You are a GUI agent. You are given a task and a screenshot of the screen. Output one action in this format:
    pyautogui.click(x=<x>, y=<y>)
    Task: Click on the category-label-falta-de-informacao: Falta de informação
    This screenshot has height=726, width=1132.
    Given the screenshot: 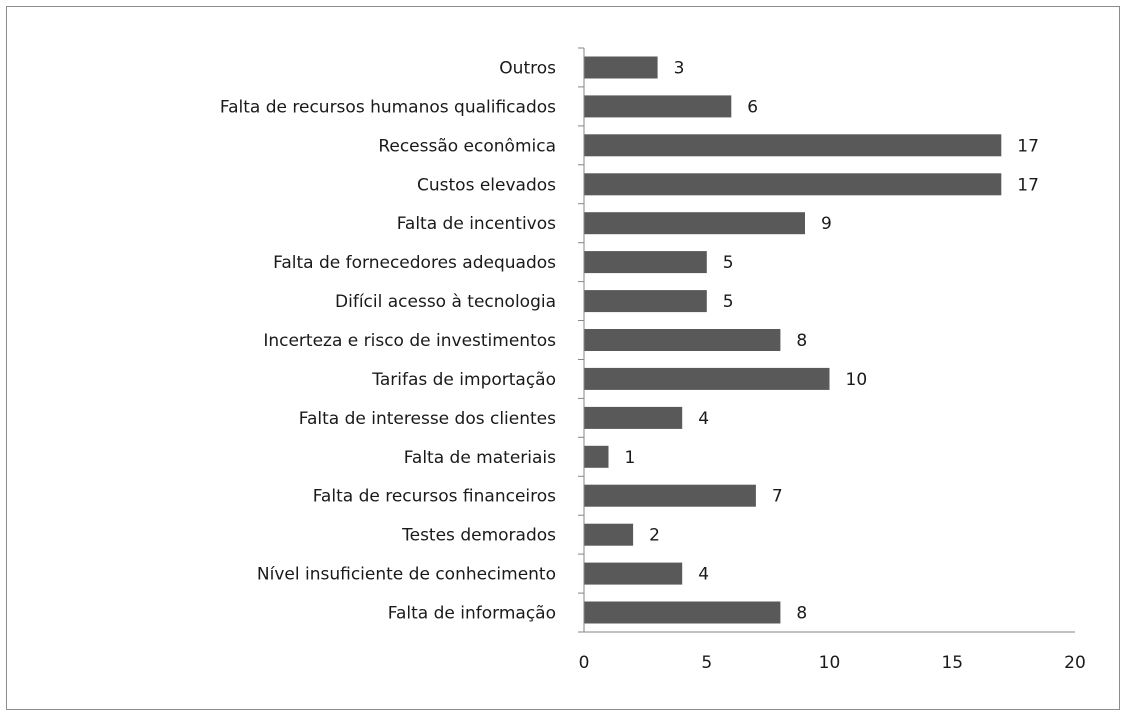 What is the action you would take?
    pyautogui.click(x=472, y=614)
    